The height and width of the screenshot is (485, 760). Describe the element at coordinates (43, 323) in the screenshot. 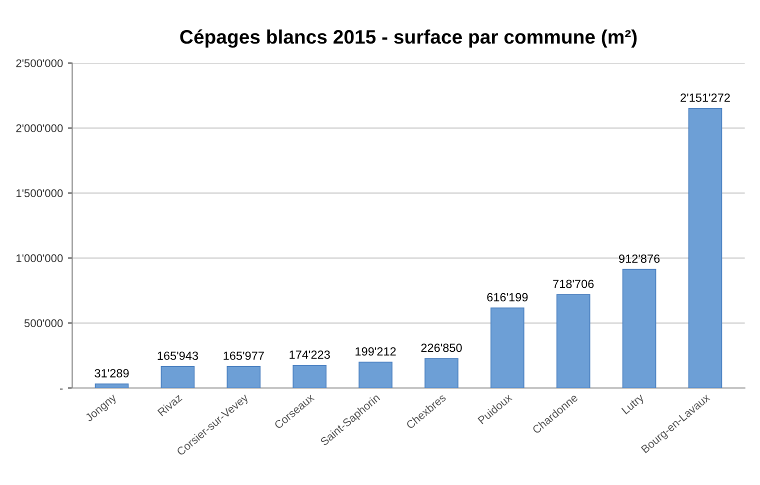

I see `y-tick-label: 500'000` at that location.